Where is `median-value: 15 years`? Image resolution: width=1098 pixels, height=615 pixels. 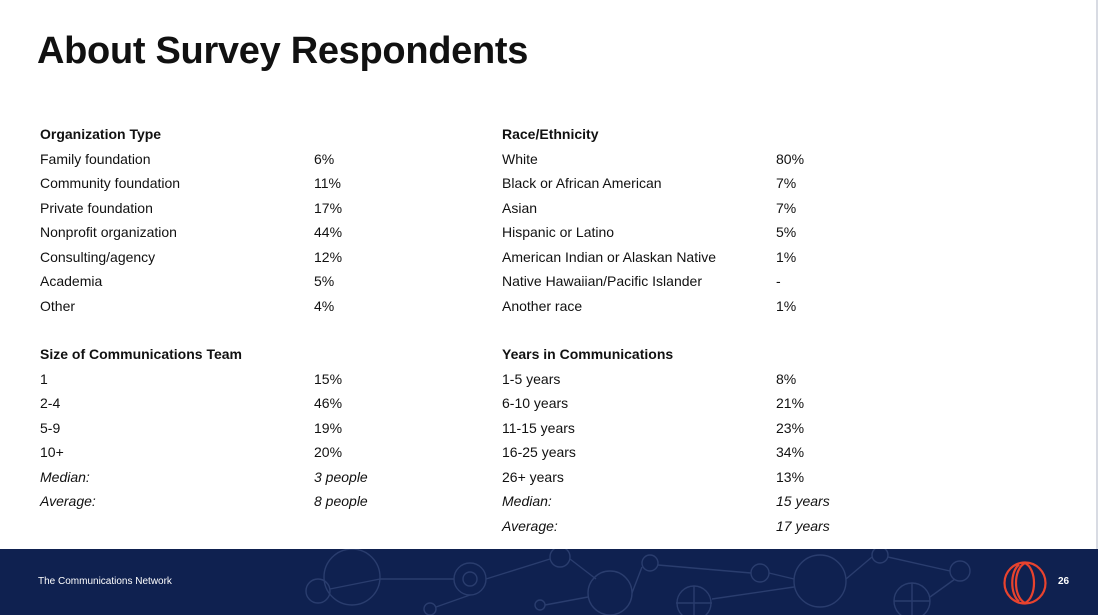
median-value: 15 years is located at coordinates (803, 501).